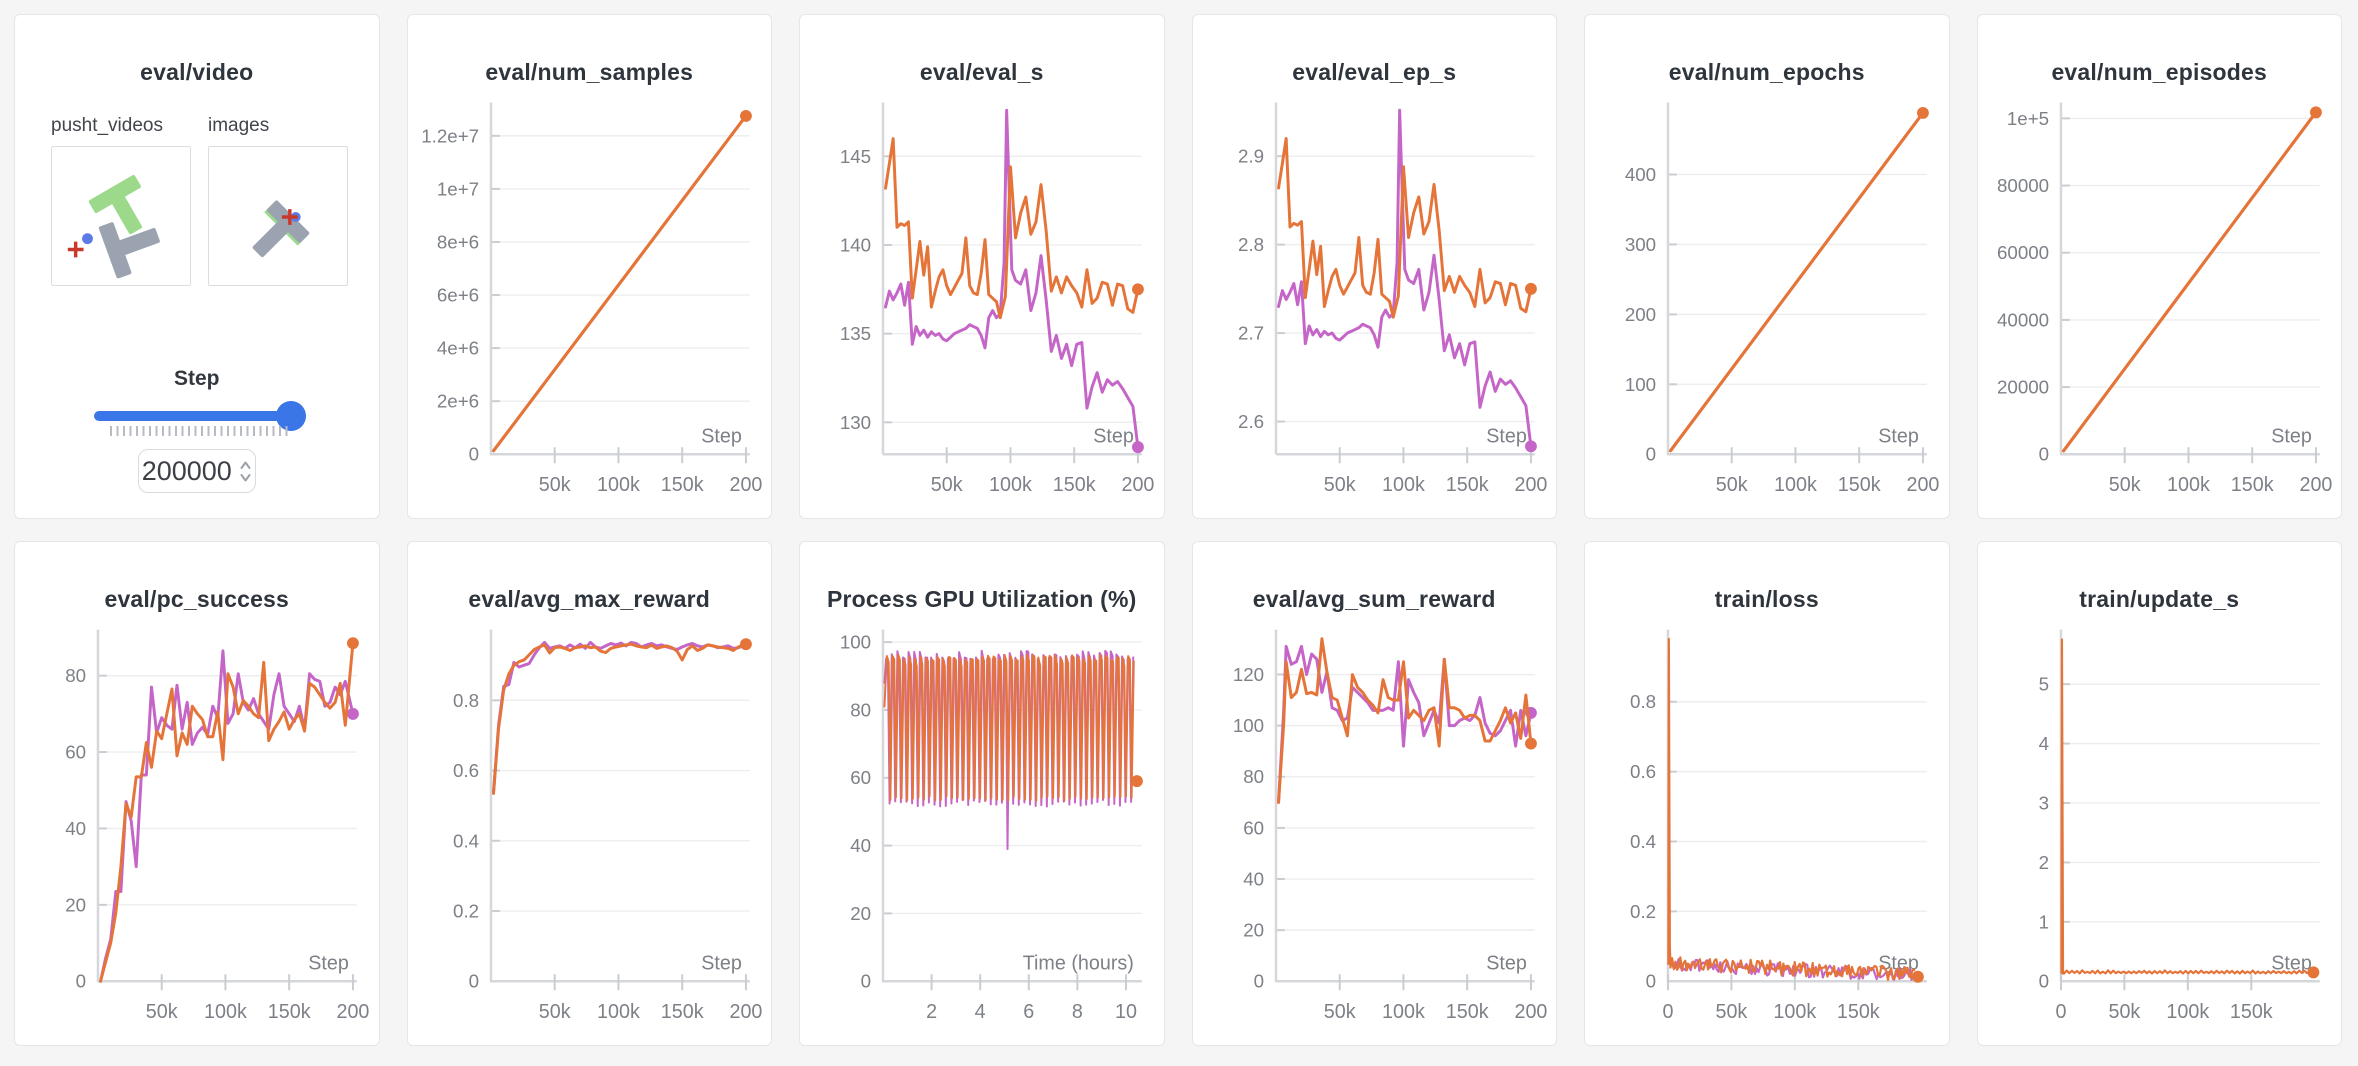  I want to click on step-slider, so click(199, 419).